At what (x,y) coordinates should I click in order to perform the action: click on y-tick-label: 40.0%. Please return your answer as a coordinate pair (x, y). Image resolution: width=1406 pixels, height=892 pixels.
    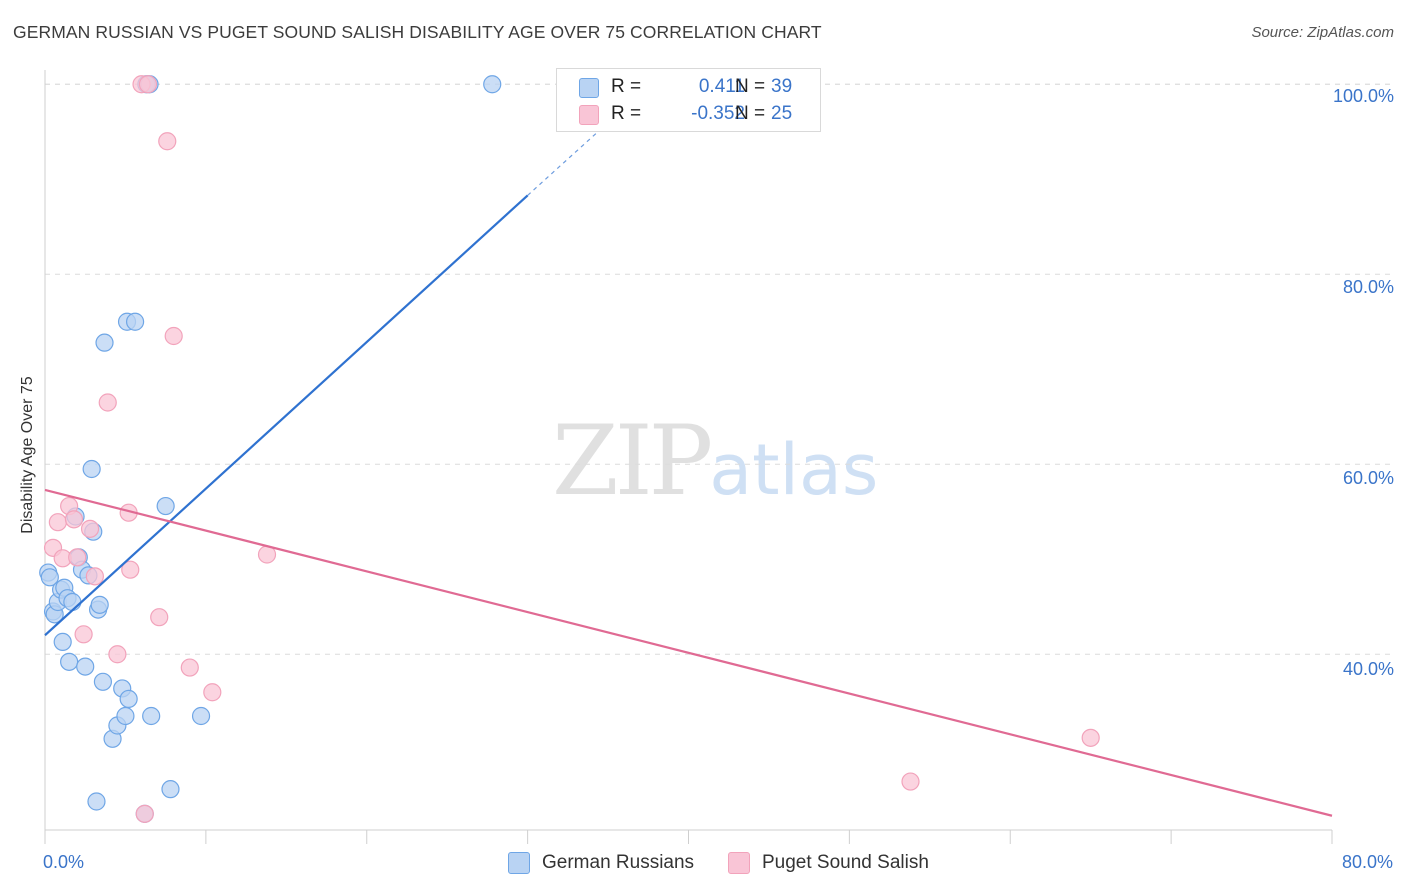
    Looking at the image, I should click on (1368, 669).